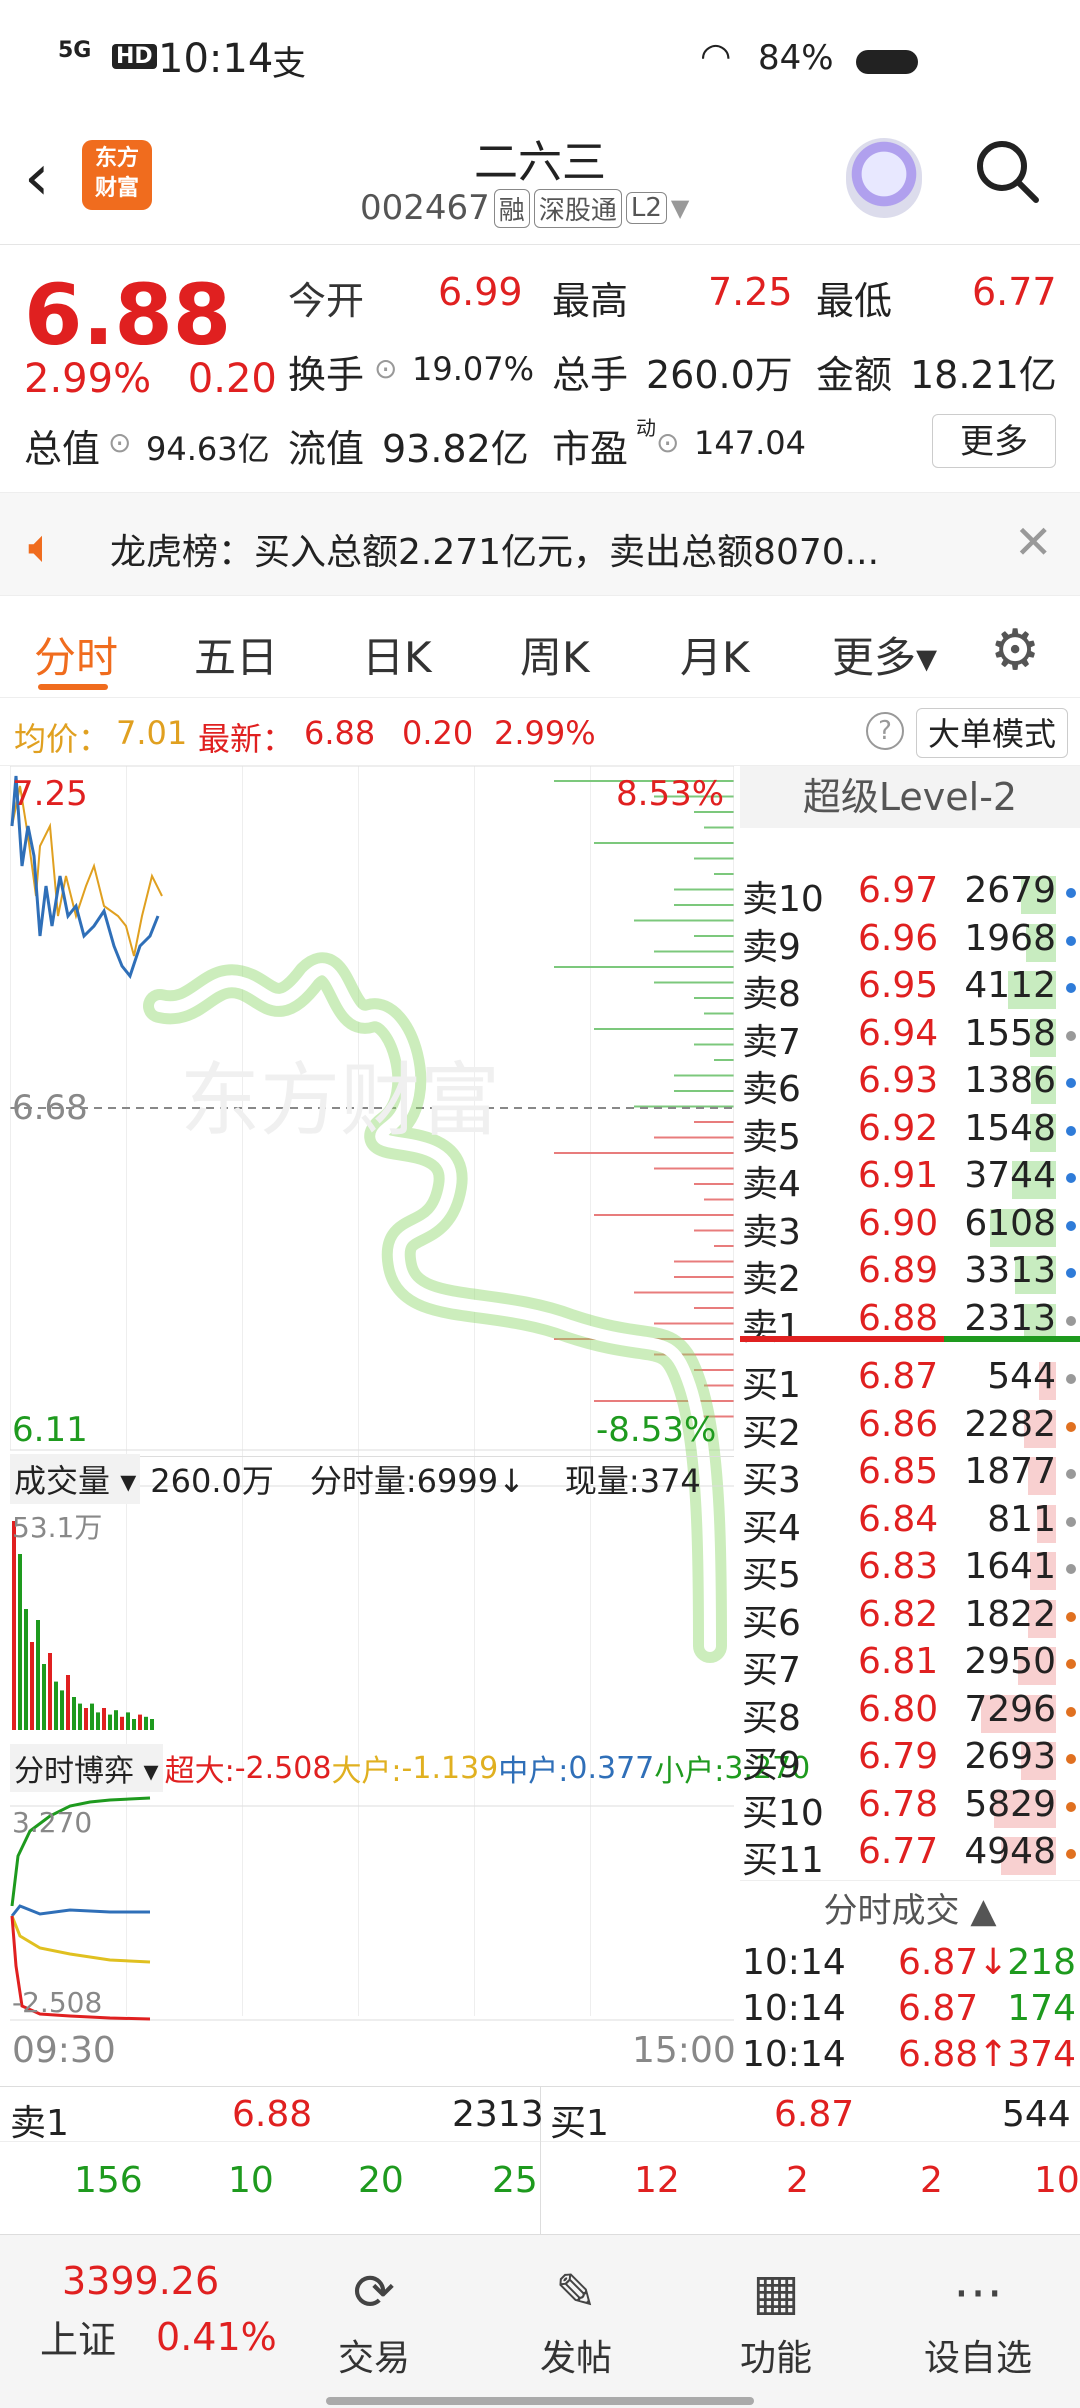 This screenshot has height=2408, width=1080. I want to click on float-label: 流值, so click(326, 449).